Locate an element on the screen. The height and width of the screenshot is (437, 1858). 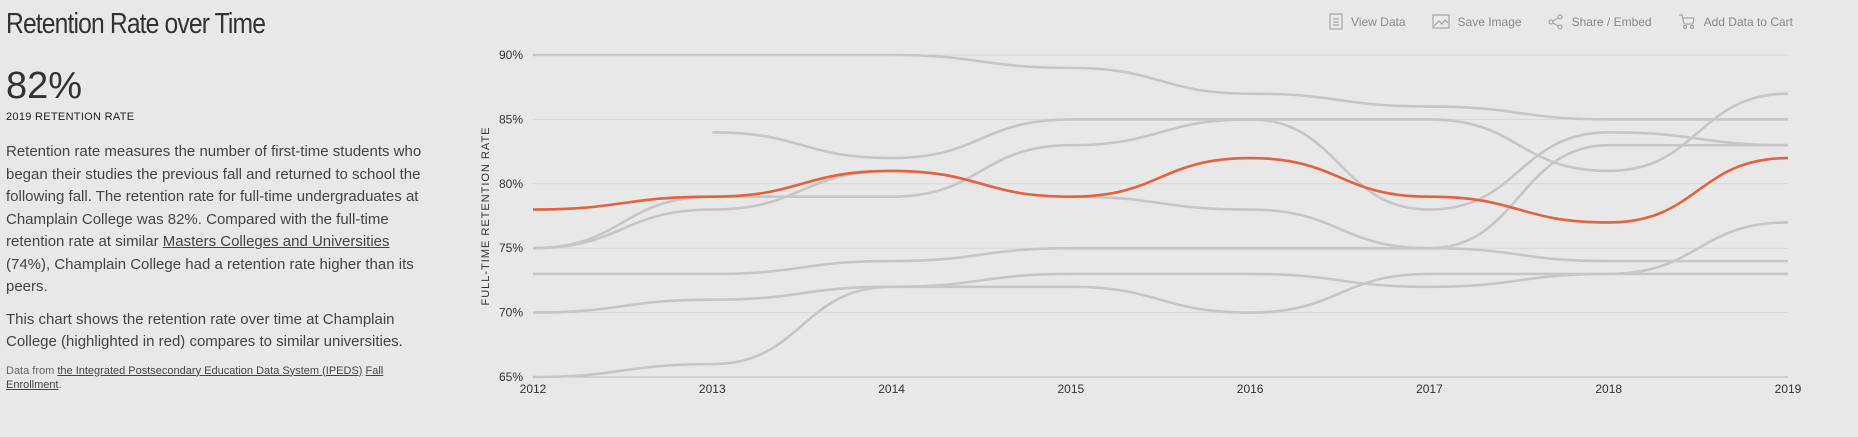
x-tick-label: 2016 is located at coordinates (1250, 389).